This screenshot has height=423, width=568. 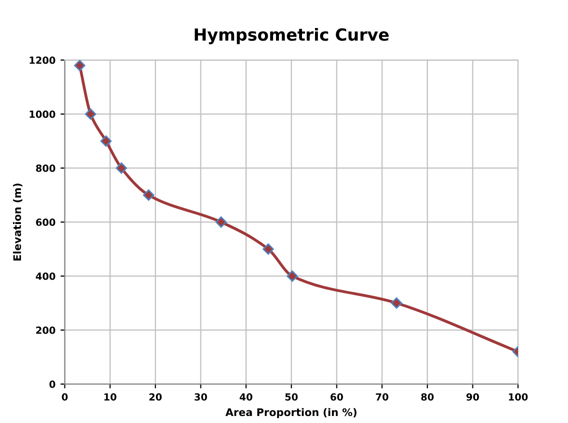 I want to click on x-tick-label: 0, so click(x=65, y=397).